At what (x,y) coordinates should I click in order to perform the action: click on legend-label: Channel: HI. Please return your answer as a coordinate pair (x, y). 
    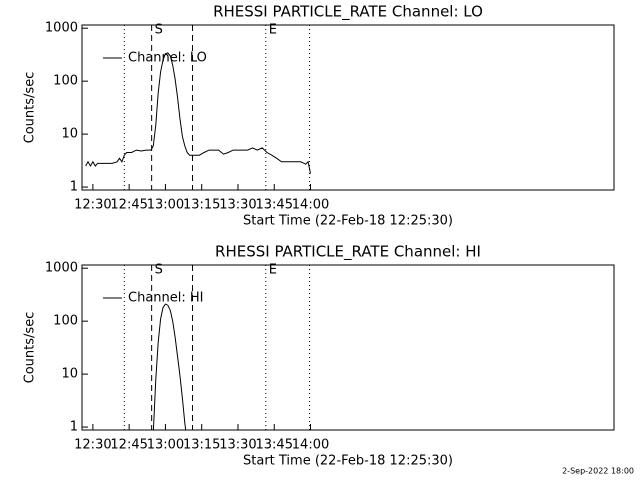
    Looking at the image, I should click on (166, 298).